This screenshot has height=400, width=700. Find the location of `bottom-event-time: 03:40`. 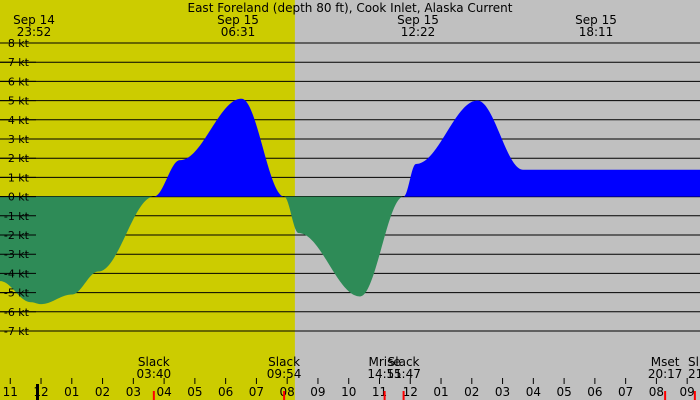

bottom-event-time: 03:40 is located at coordinates (154, 374).